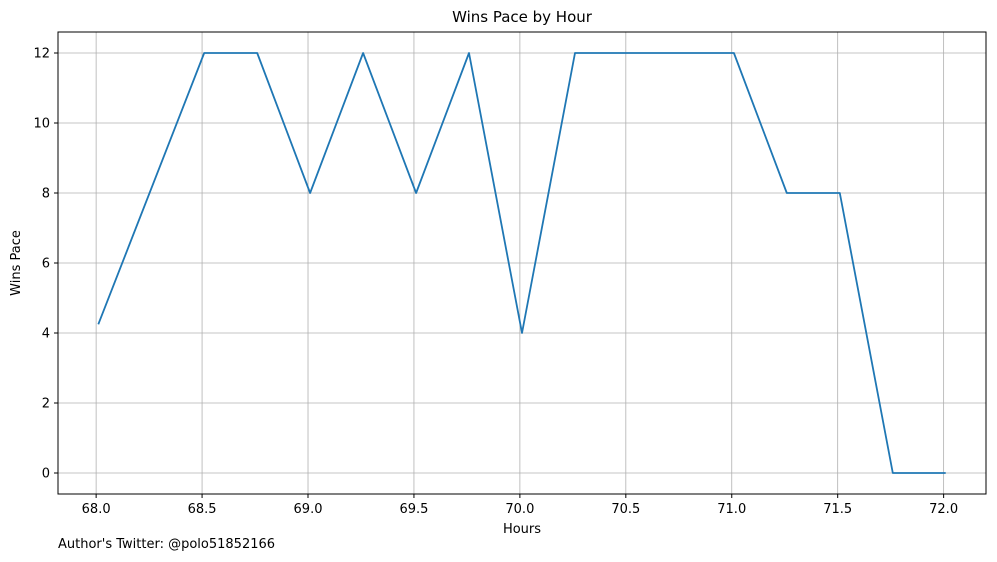 The image size is (997, 562). Describe the element at coordinates (731, 509) in the screenshot. I see `x-tick-label: 71.0` at that location.